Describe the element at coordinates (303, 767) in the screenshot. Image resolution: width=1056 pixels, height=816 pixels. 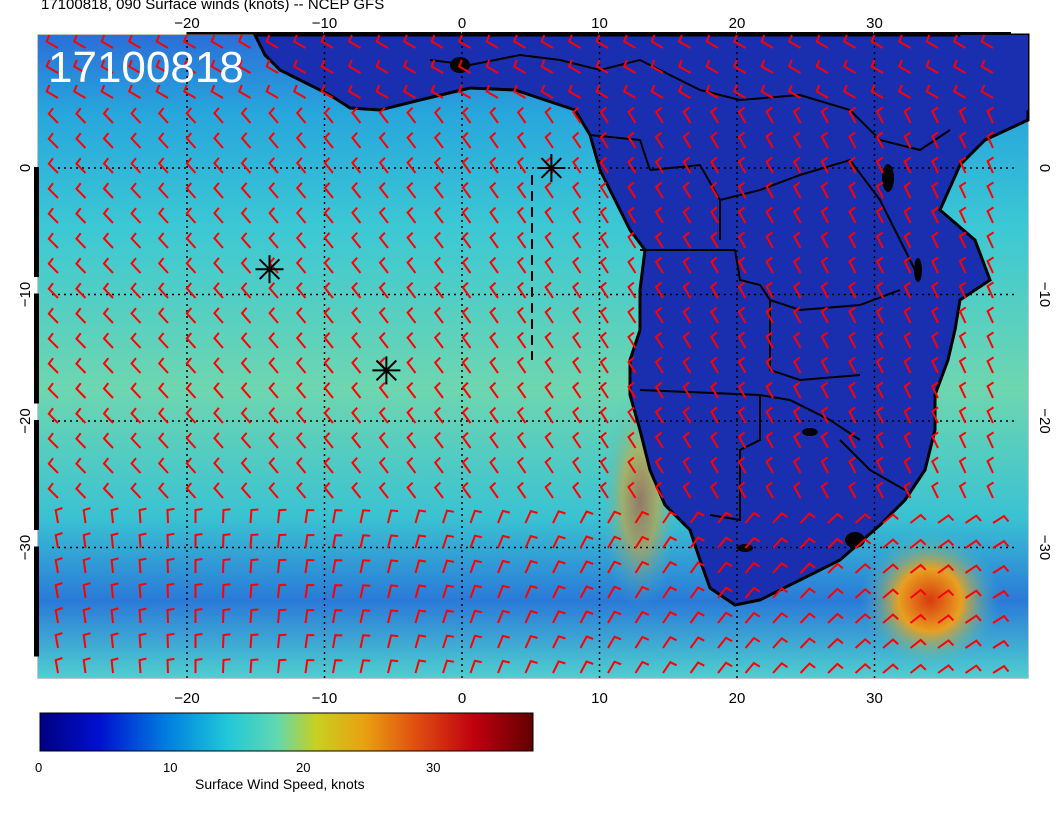
I see `colorbar-tick-20: 20` at that location.